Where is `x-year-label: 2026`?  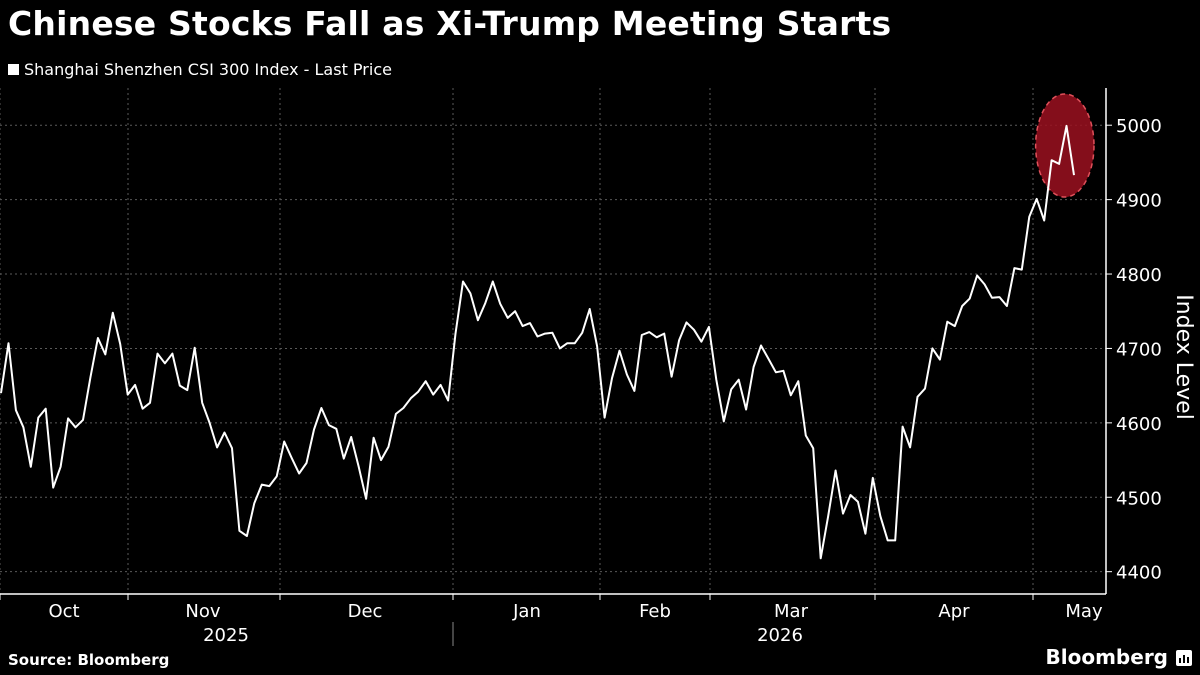
x-year-label: 2026 is located at coordinates (780, 635).